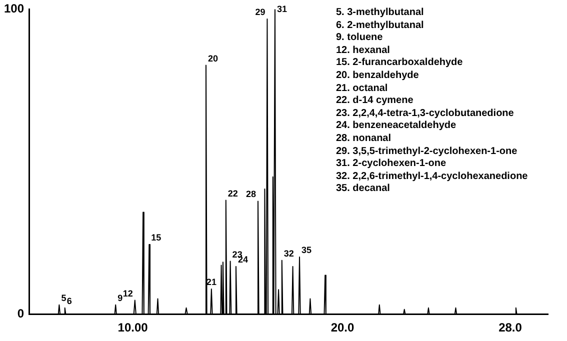  Describe the element at coordinates (260, 11) in the screenshot. I see `annotation: 29` at that location.